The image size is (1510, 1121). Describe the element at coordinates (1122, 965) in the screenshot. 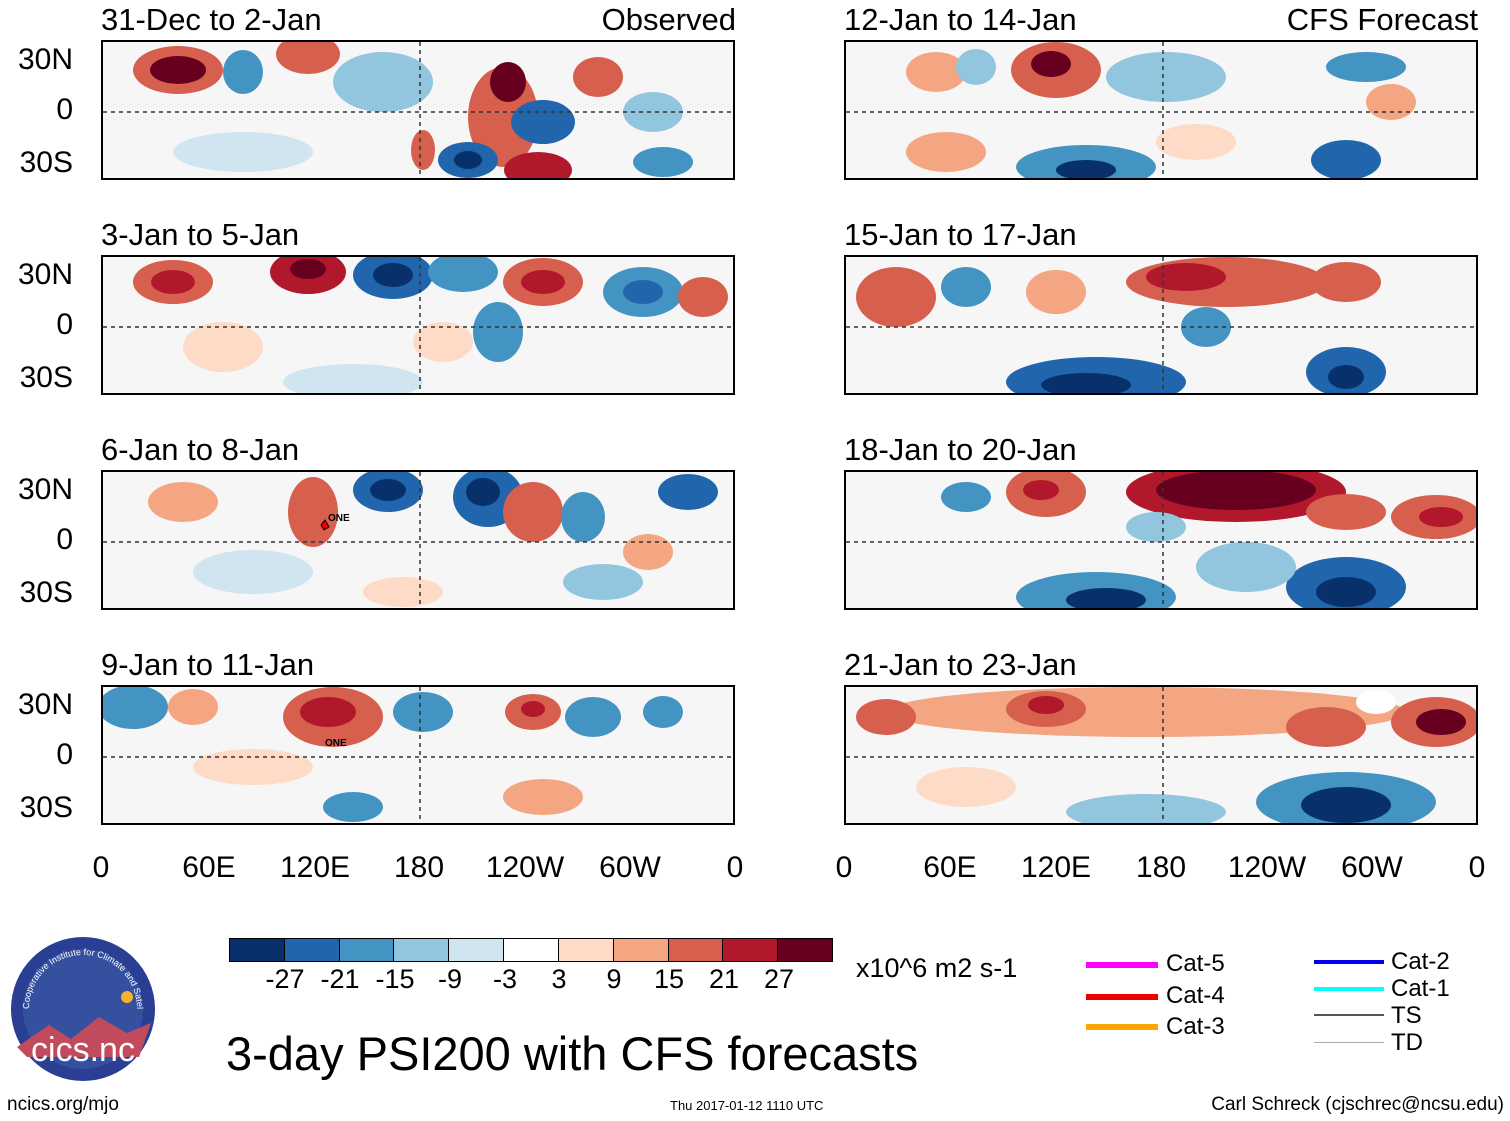

I see `legend-line-cat5` at that location.